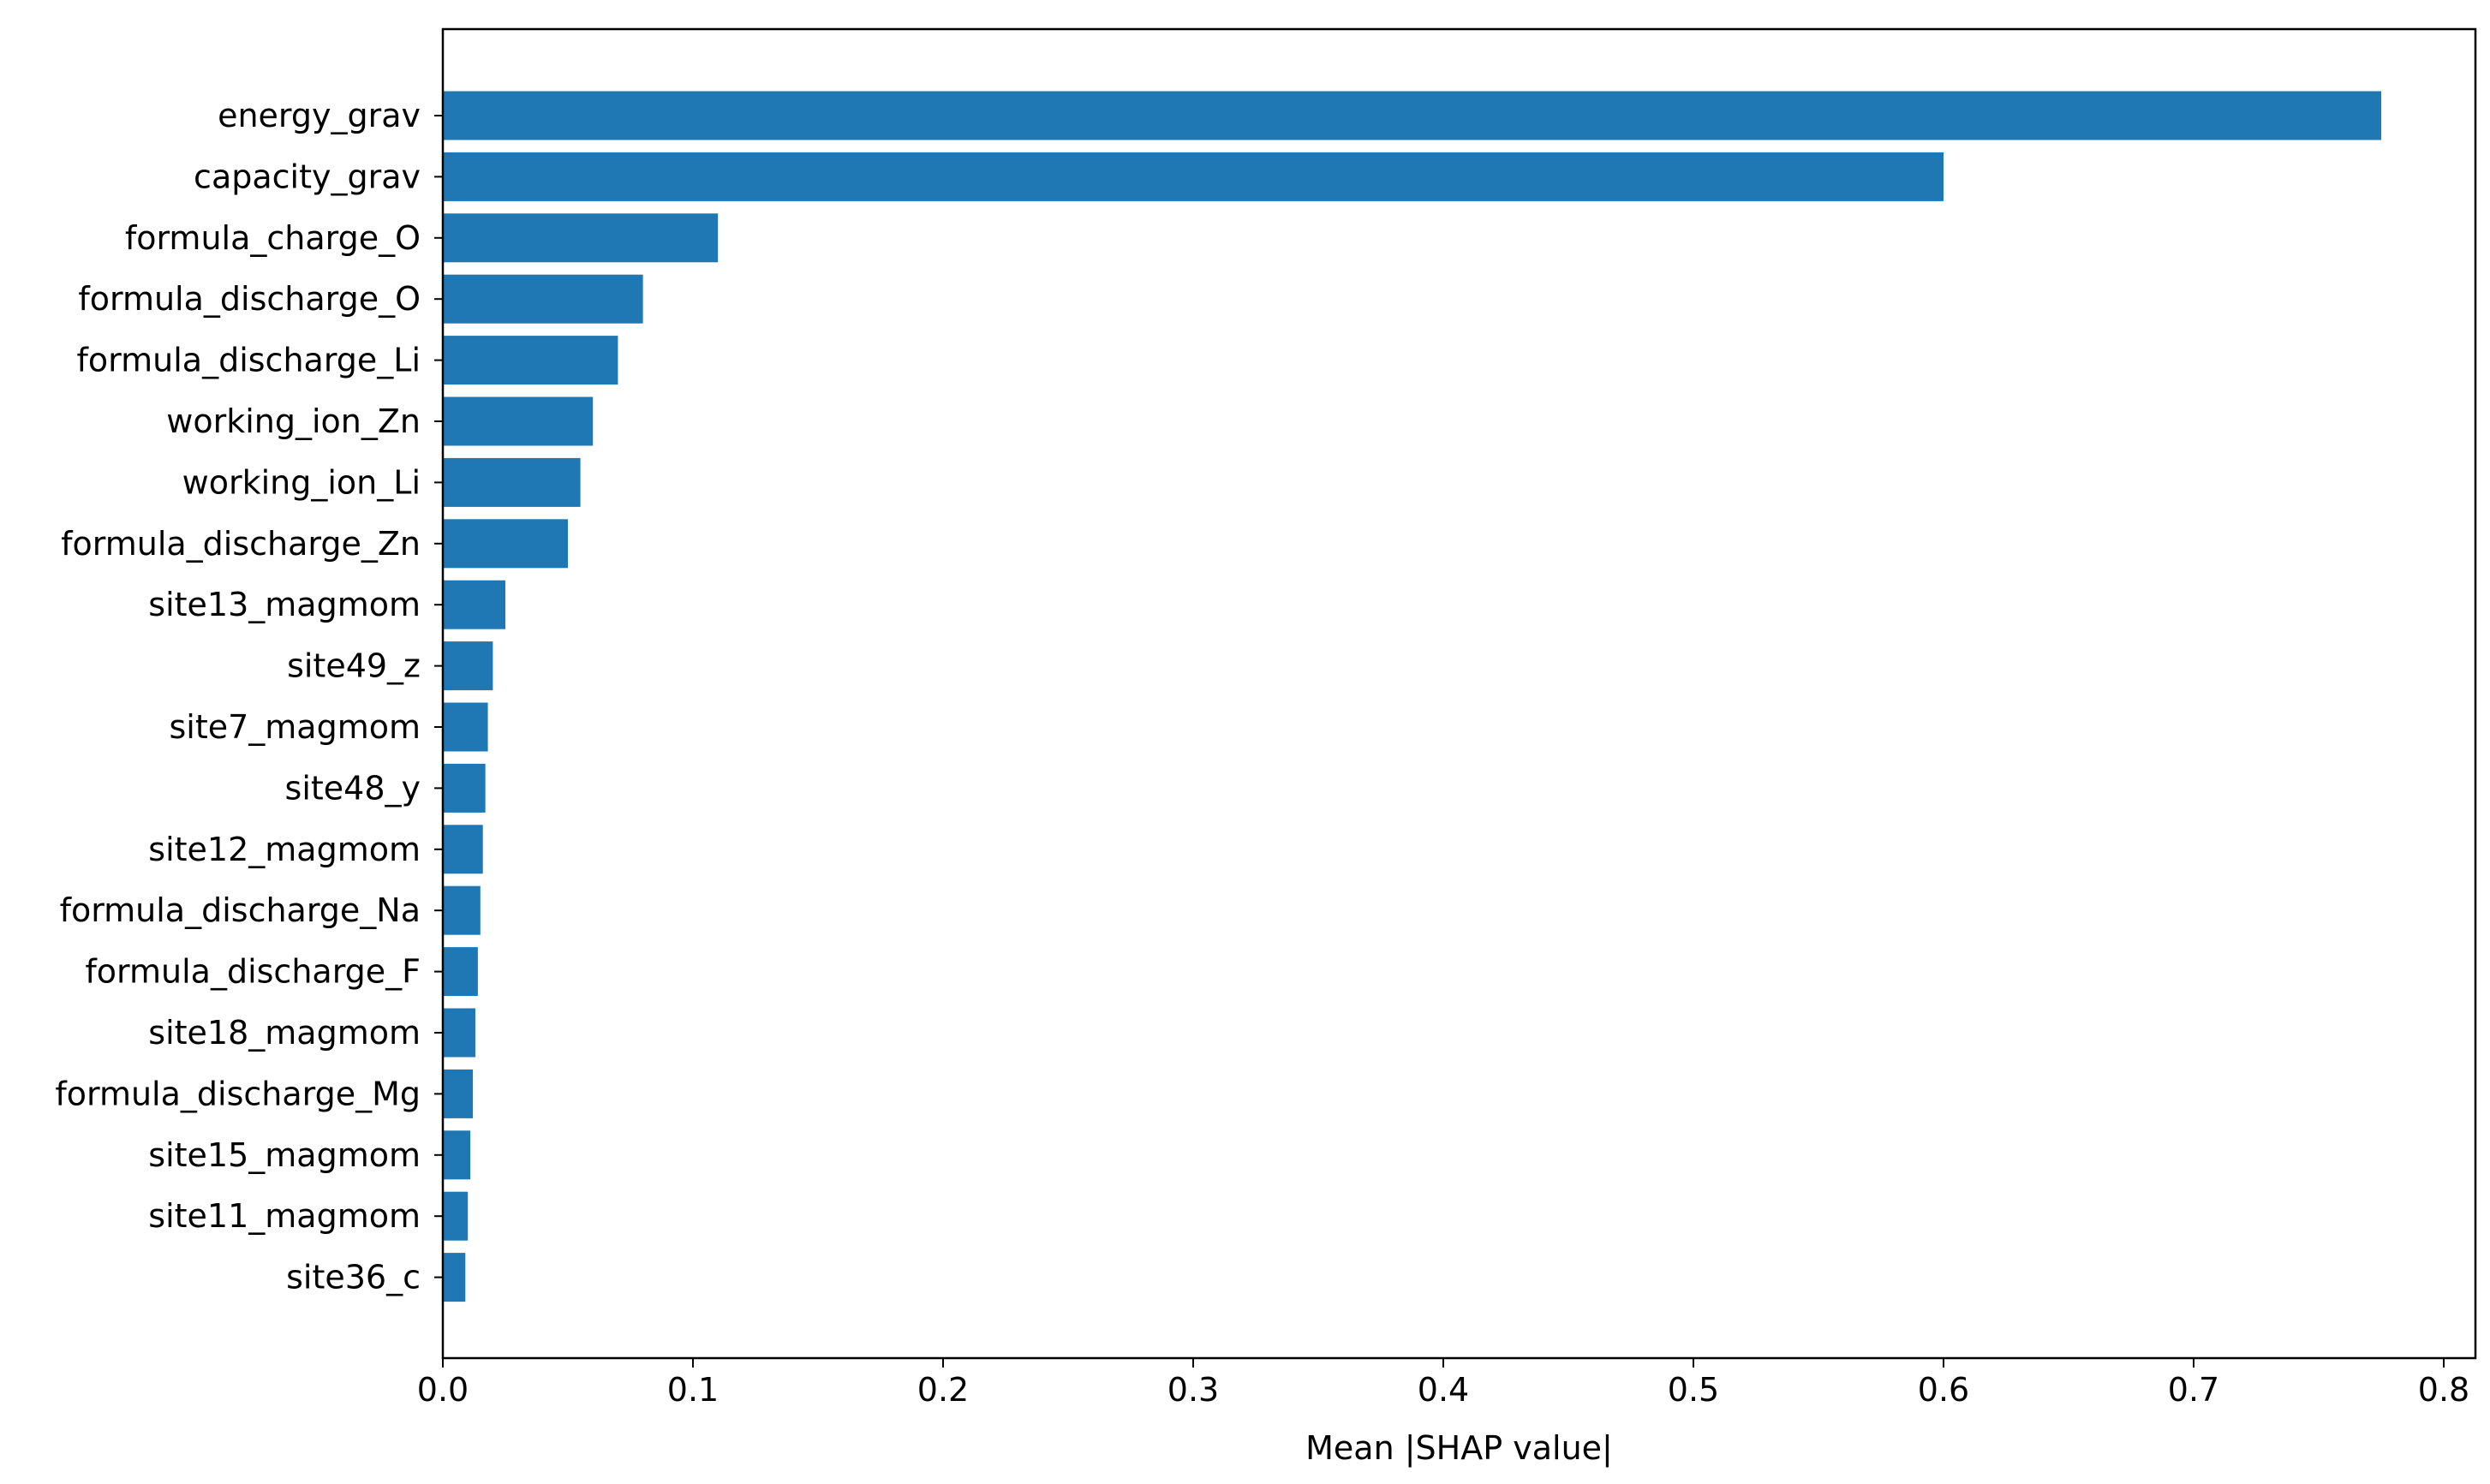  Describe the element at coordinates (273, 238) in the screenshot. I see `category-label: formula_charge_O` at that location.